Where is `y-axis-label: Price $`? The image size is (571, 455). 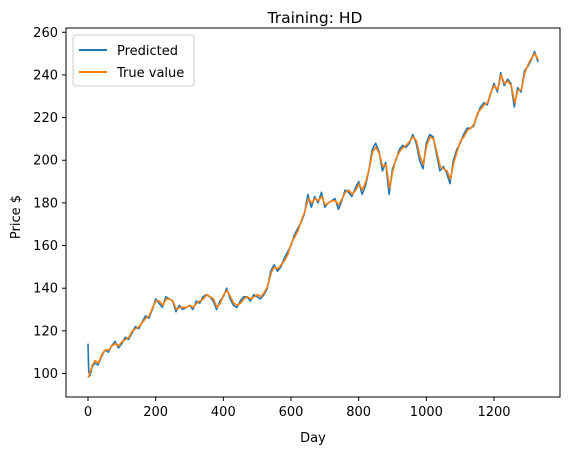 y-axis-label: Price $ is located at coordinates (16, 217).